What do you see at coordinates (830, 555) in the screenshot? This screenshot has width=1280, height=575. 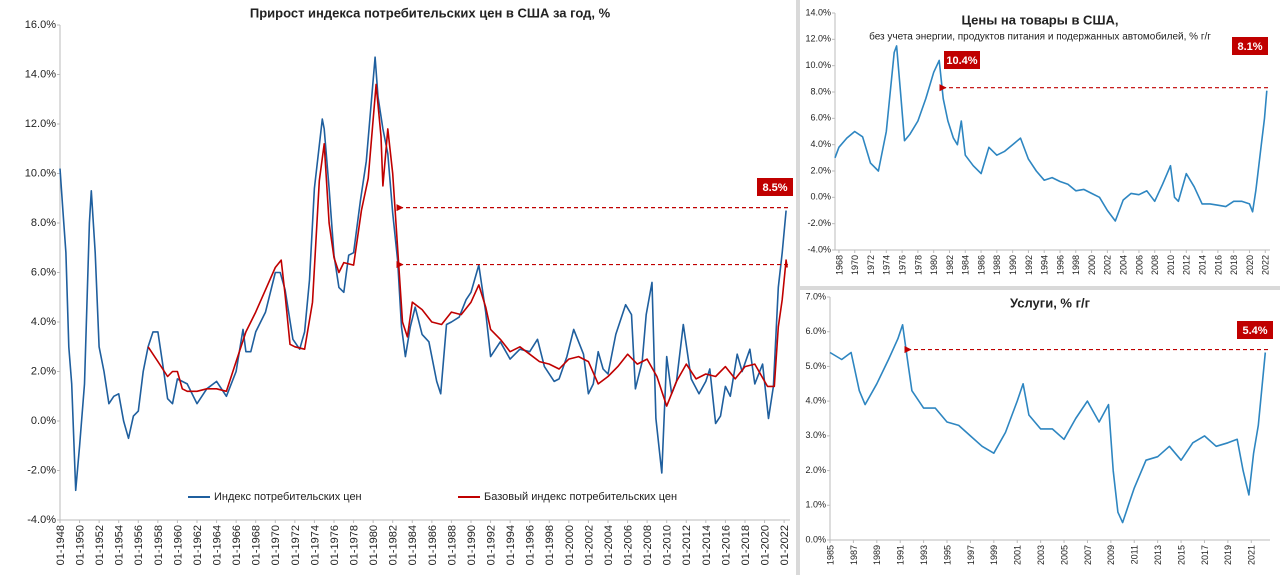 I see `x-tick-label: 1985` at bounding box center [830, 555].